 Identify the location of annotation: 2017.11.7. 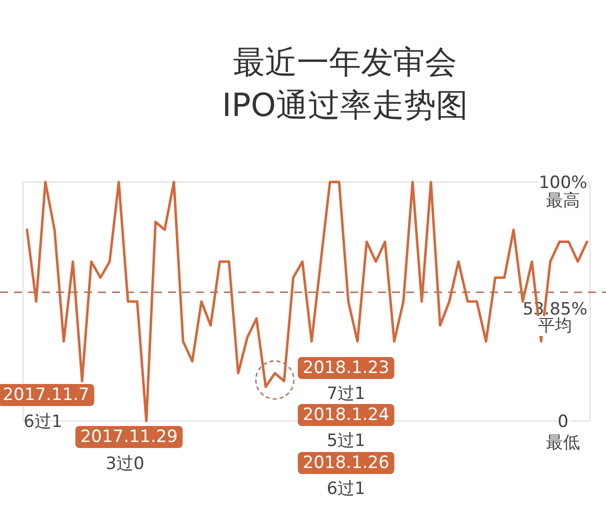
(46, 395).